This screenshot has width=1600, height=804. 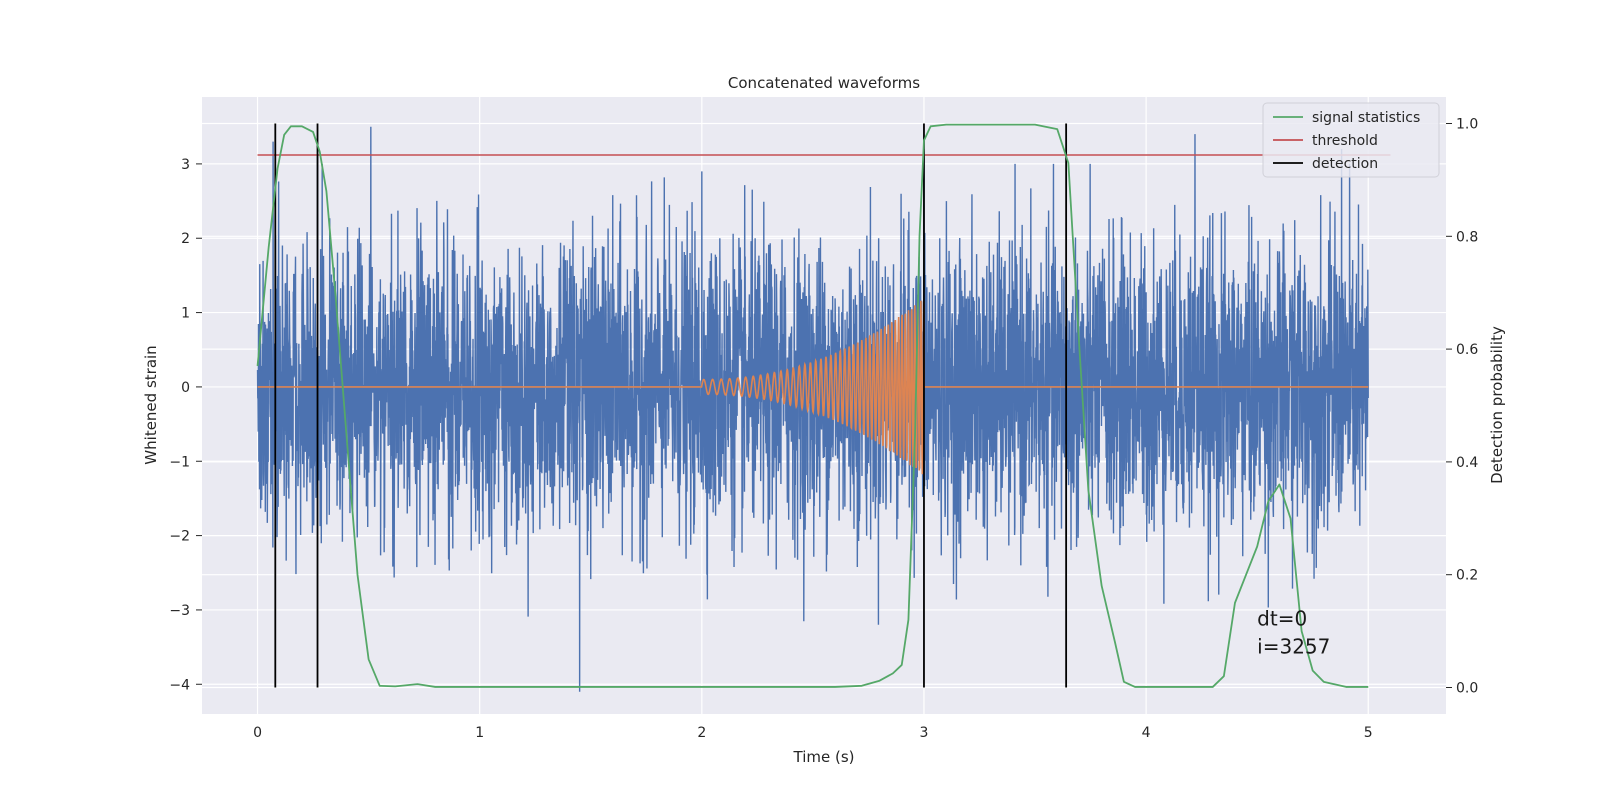 I want to click on y-tick-label: −1, so click(x=179, y=462).